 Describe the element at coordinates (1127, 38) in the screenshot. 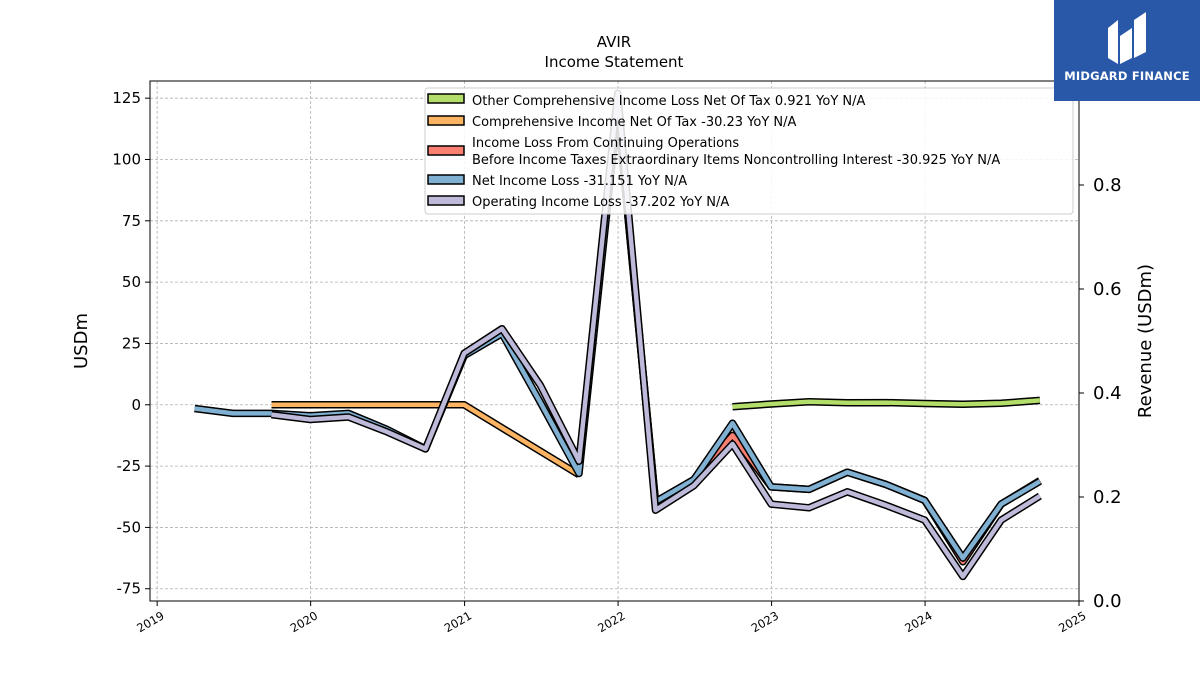

I see `midgard-logo-icon` at that location.